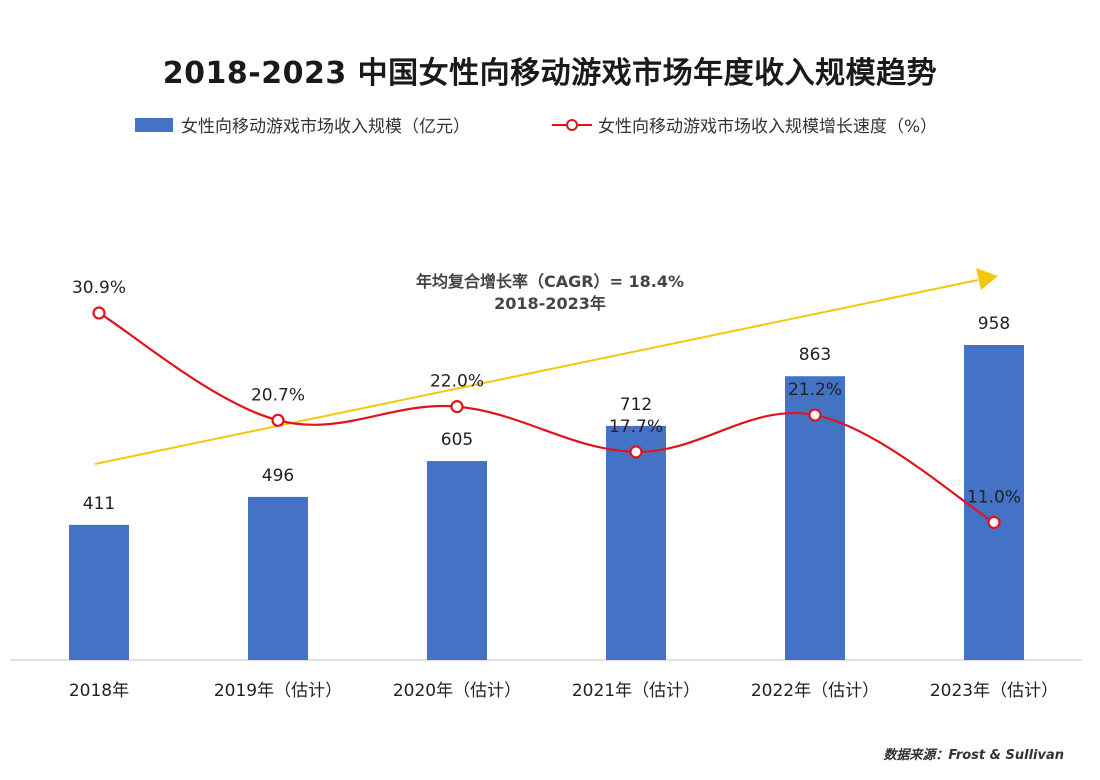 Image resolution: width=1100 pixels, height=780 pixels. I want to click on legend-swatch-bar, so click(154, 124).